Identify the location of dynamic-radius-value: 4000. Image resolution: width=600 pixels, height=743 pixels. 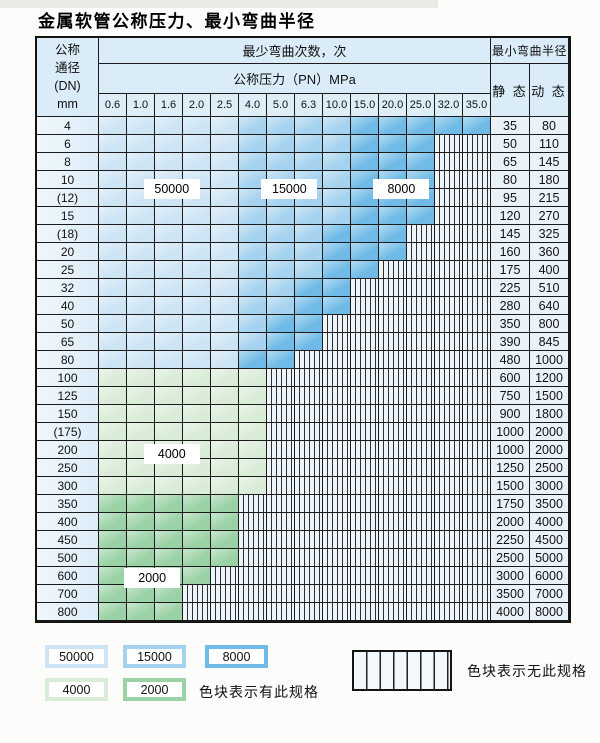
(549, 522).